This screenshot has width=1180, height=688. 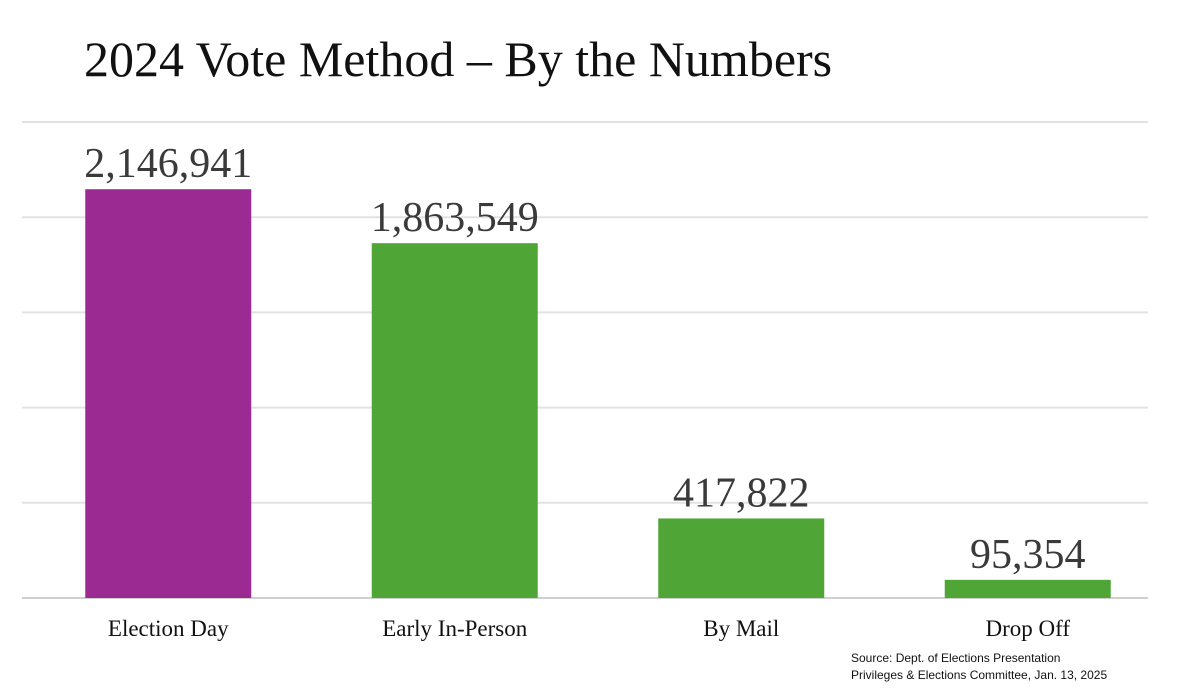 What do you see at coordinates (458, 59) in the screenshot?
I see `chart-title: 2024 Vote Method – By the Numbers` at bounding box center [458, 59].